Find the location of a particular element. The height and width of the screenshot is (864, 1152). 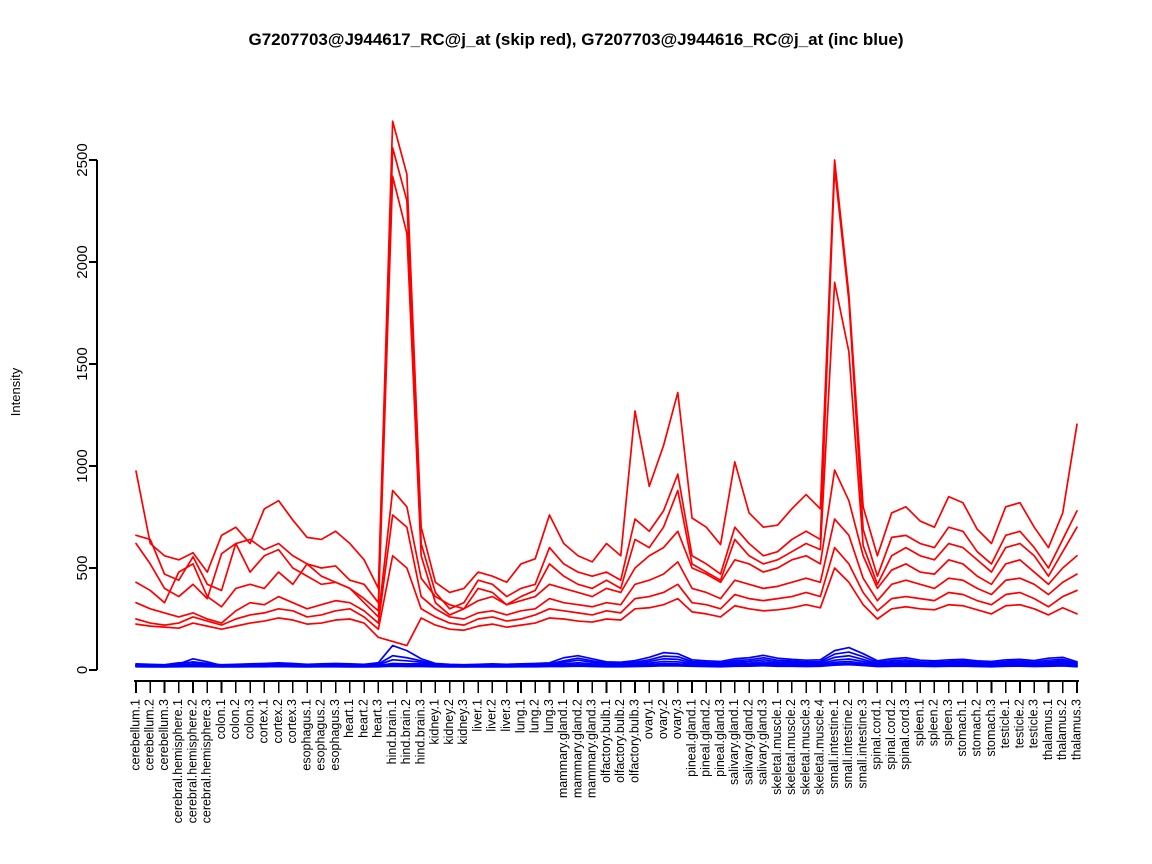

x-axis-tick-label: ovary.1 is located at coordinates (649, 719).